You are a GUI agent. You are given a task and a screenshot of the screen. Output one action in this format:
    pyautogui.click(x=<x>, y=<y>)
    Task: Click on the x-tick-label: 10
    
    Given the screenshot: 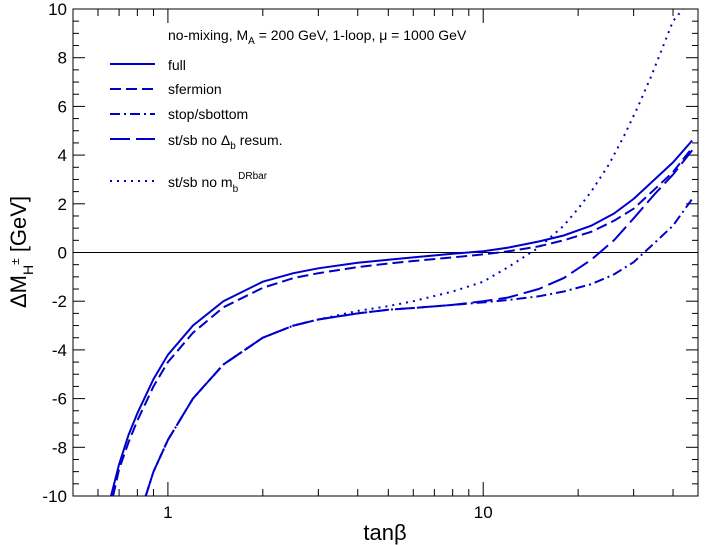 What is the action you would take?
    pyautogui.click(x=483, y=512)
    